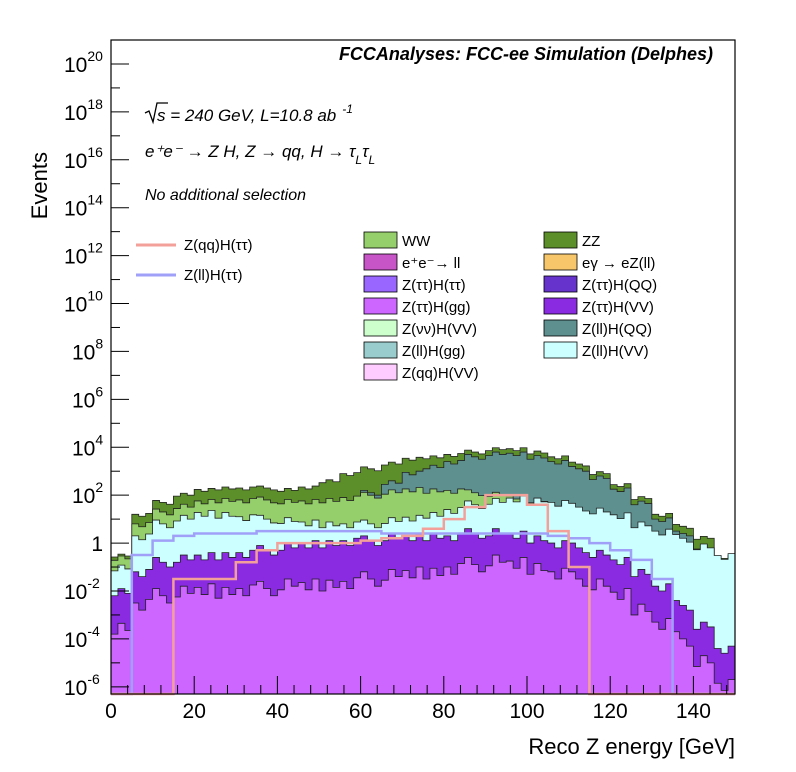  What do you see at coordinates (95, 56) in the screenshot?
I see `y-tick-exp: 20` at bounding box center [95, 56].